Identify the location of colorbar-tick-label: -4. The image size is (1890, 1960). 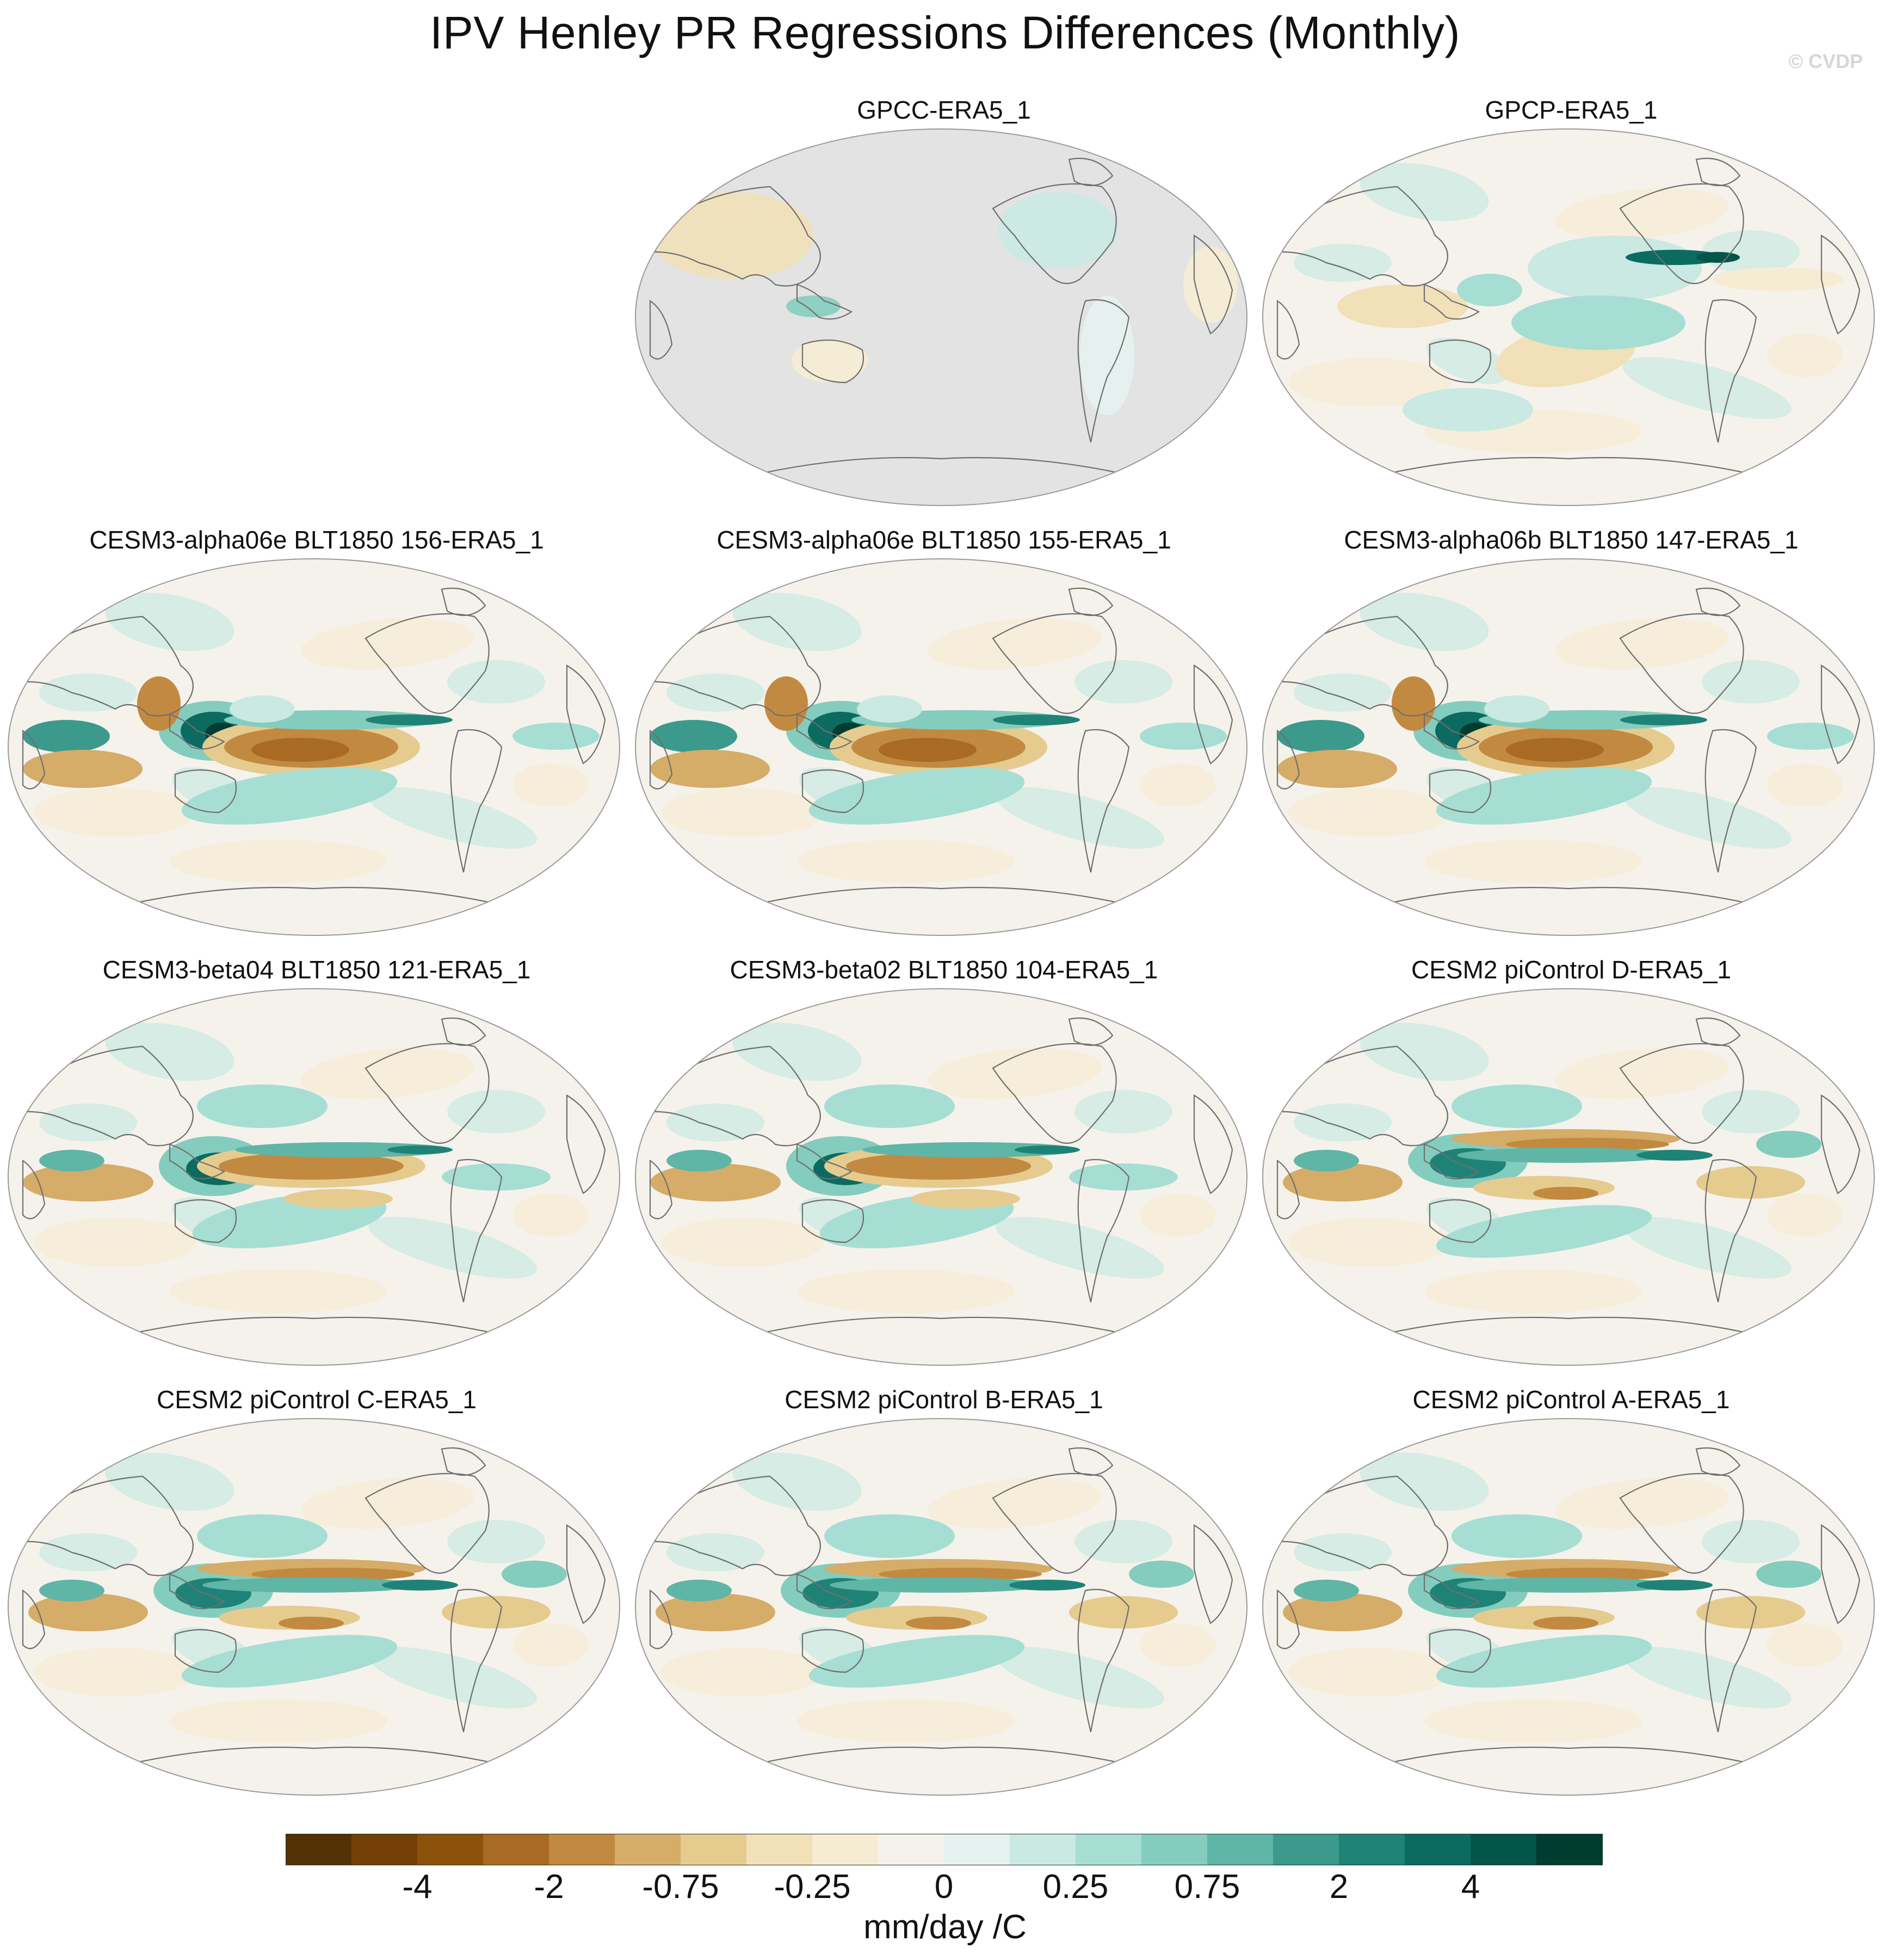
(417, 1887).